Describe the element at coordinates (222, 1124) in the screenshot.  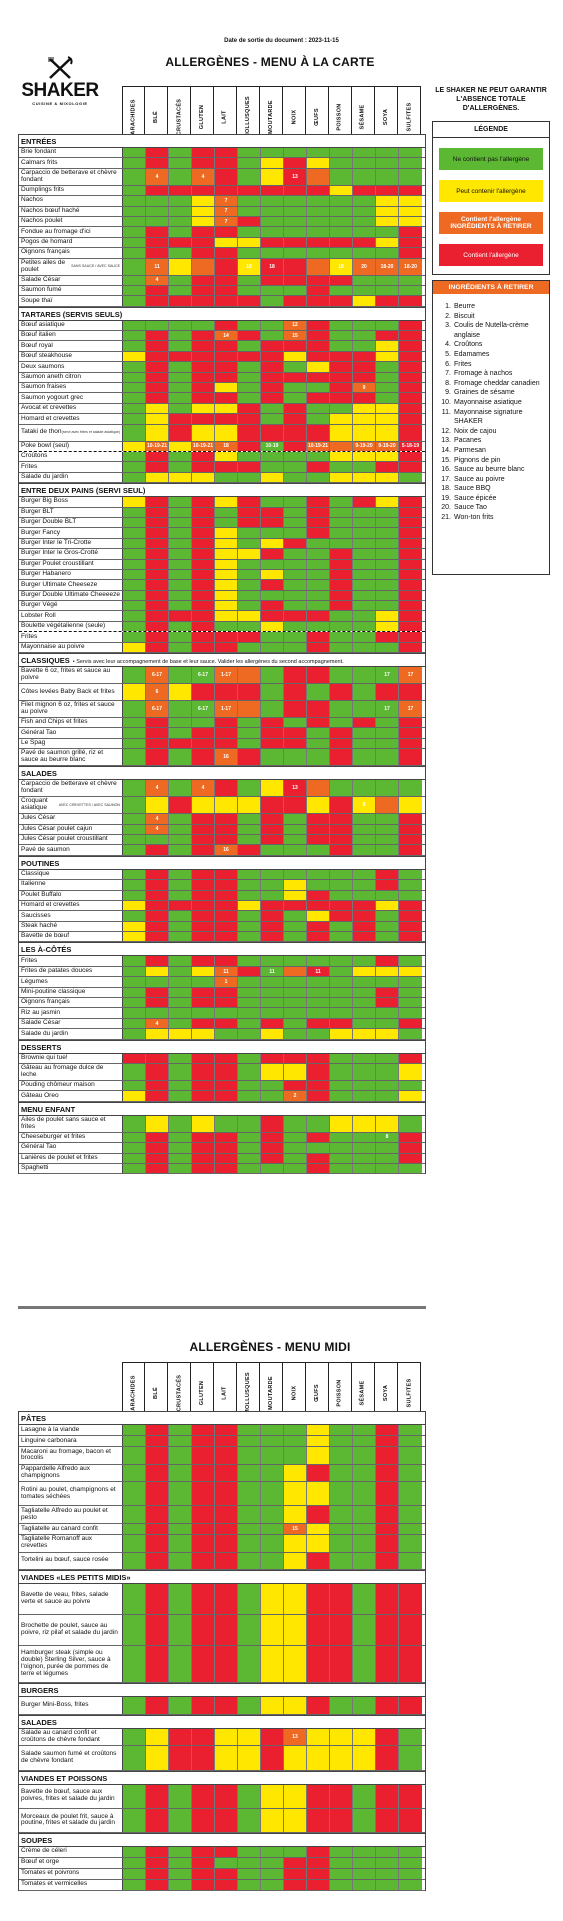
I see `table-row: Ailes de poulet sans sauce et frites` at that location.